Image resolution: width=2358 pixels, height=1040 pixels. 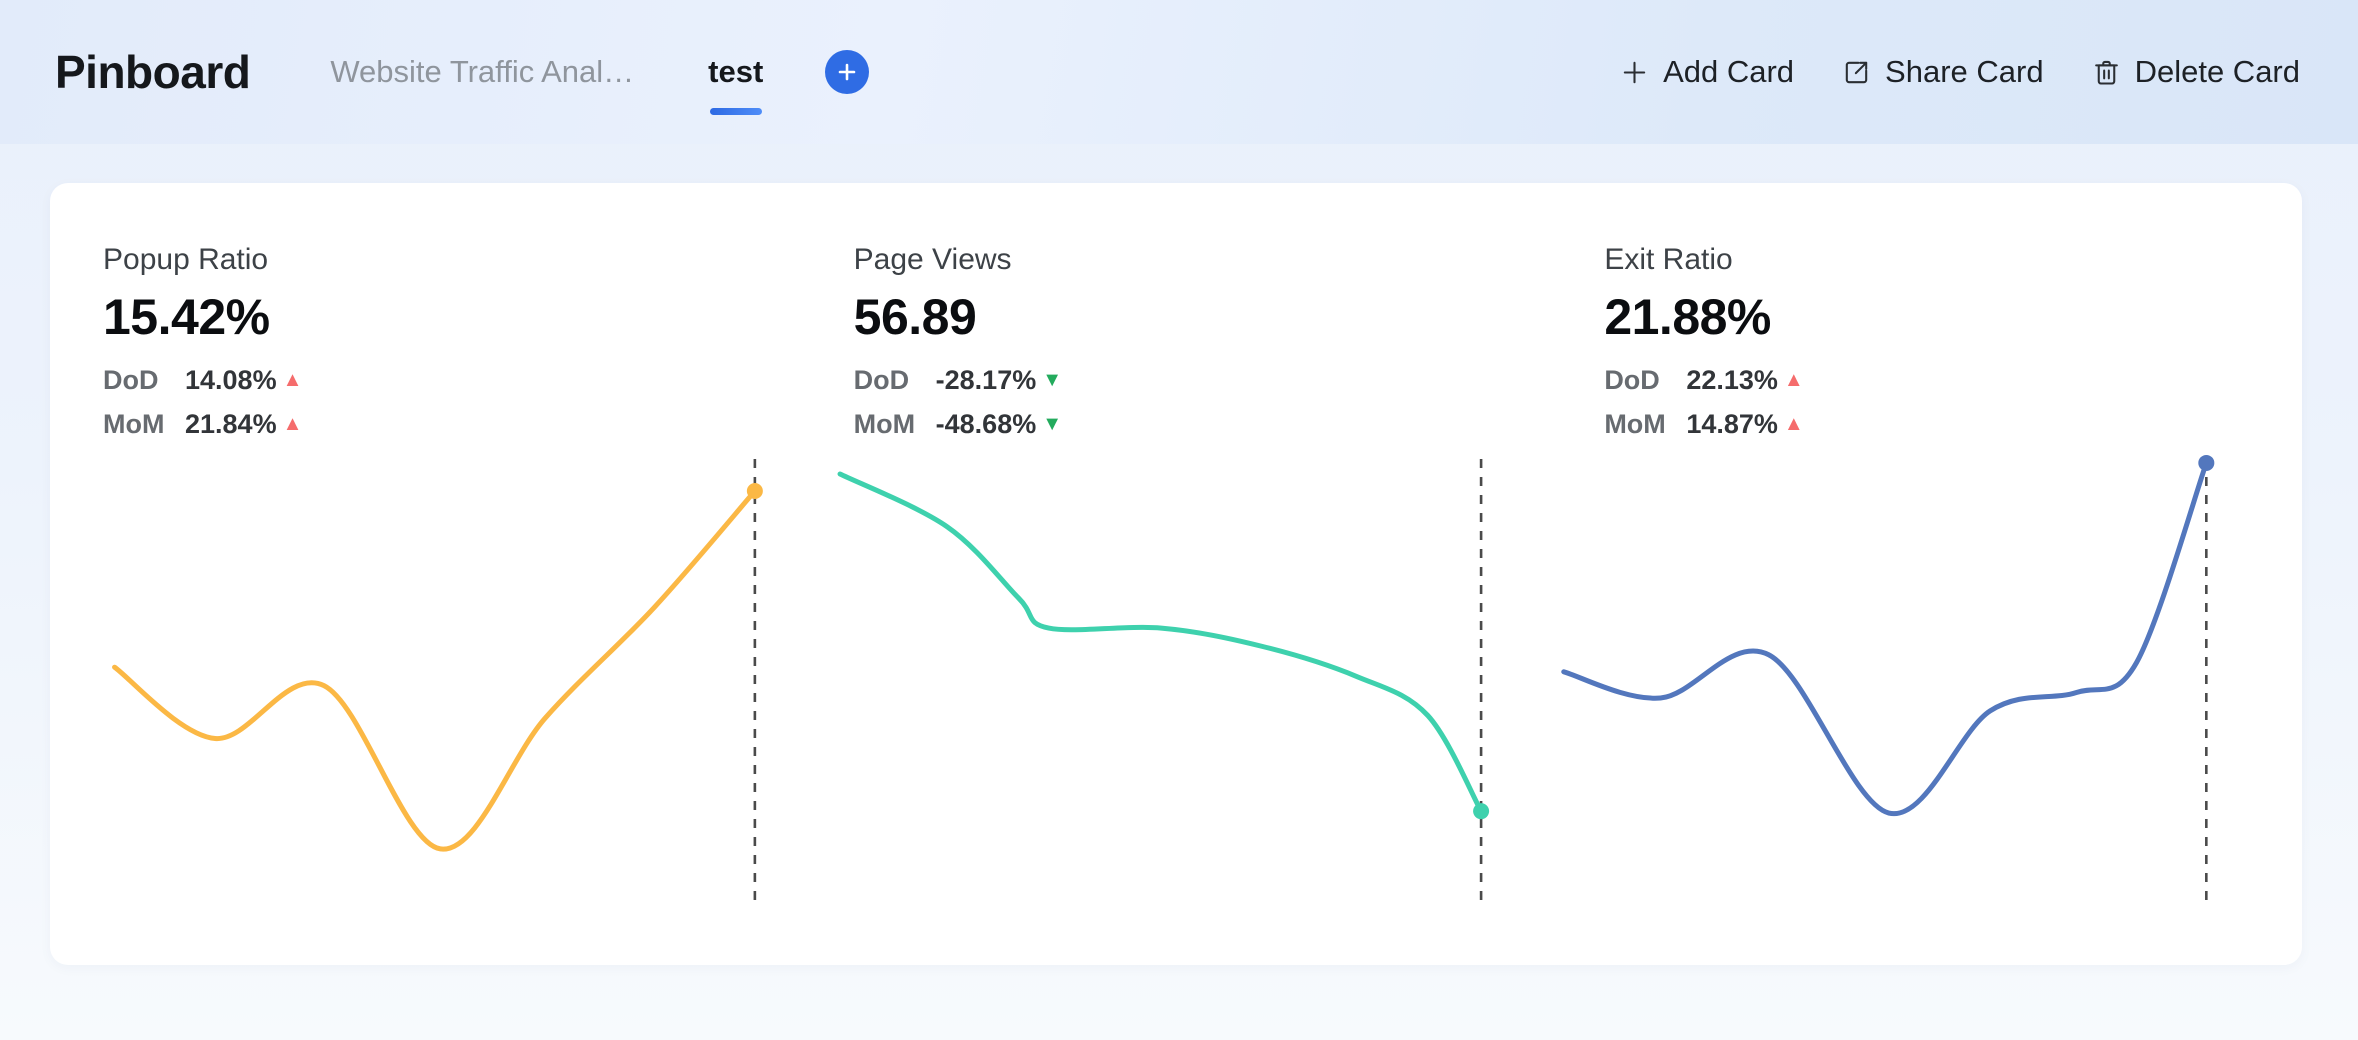 I want to click on dod-value: 22.13%, so click(x=1732, y=380).